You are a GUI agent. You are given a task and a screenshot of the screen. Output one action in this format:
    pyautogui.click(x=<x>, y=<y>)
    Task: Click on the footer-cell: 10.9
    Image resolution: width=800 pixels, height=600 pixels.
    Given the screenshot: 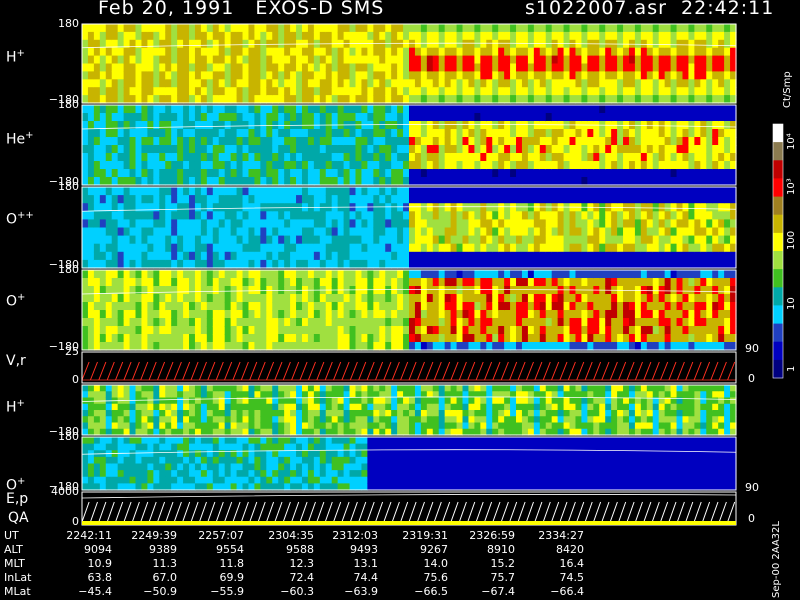 What is the action you would take?
    pyautogui.click(x=100, y=563)
    